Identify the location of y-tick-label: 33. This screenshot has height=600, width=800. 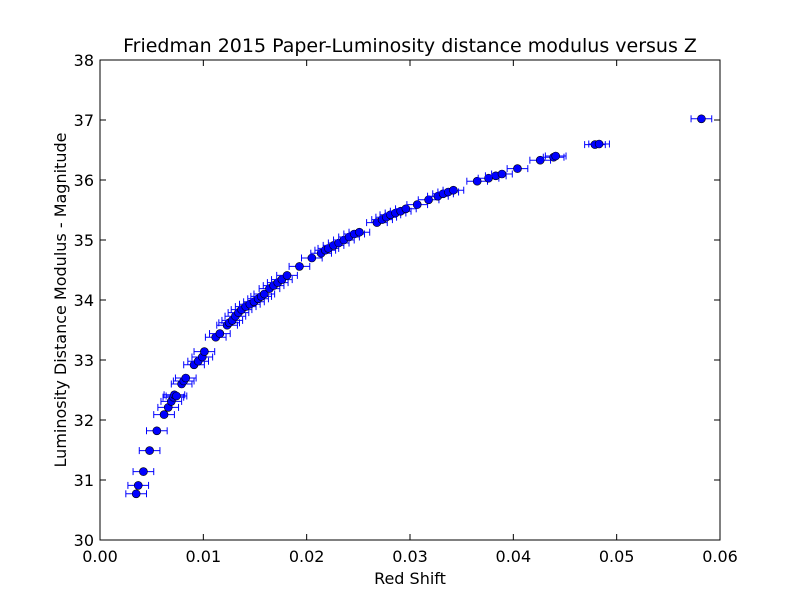
(84, 360).